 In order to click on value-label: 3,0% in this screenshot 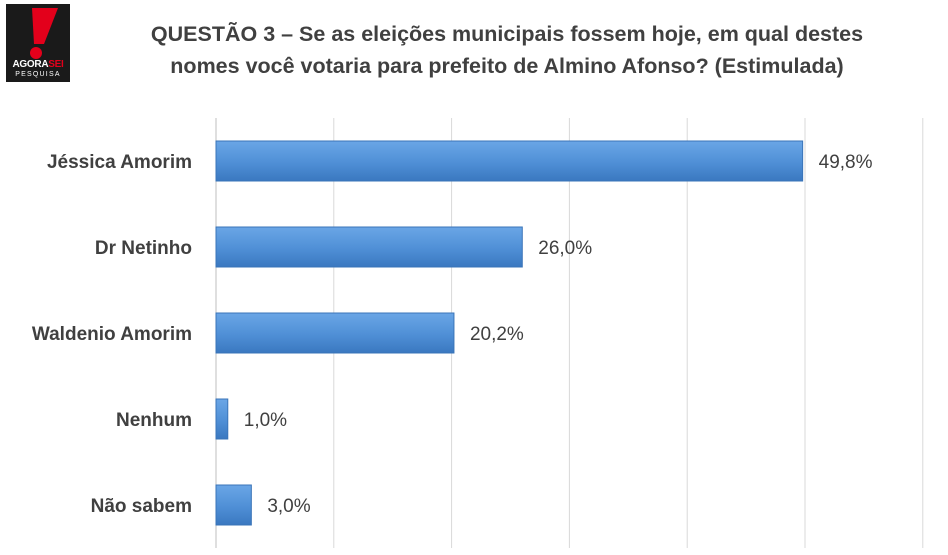, I will do `click(288, 506)`.